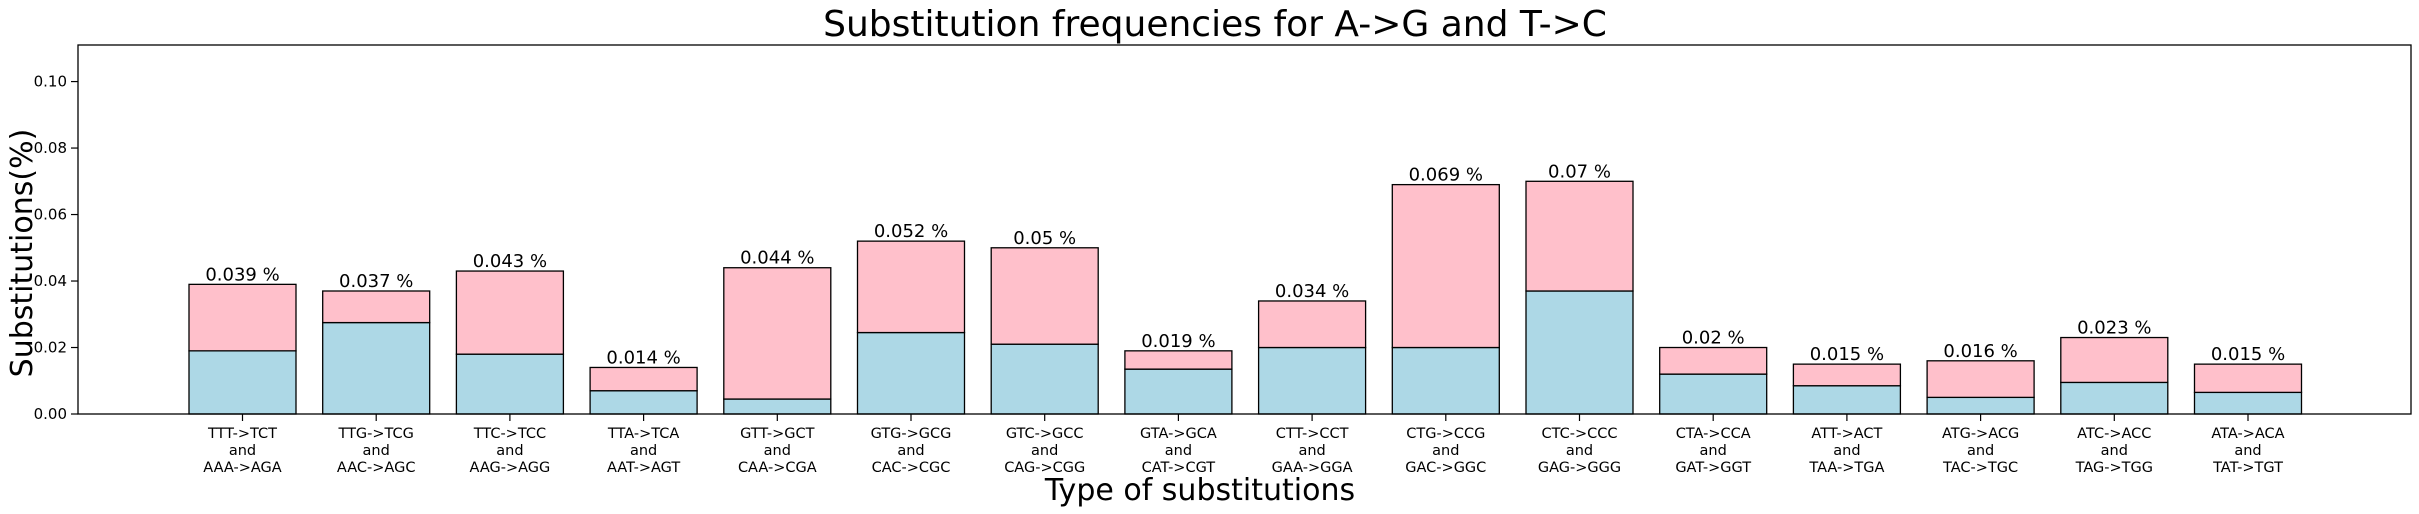  Describe the element at coordinates (22, 253) in the screenshot. I see `y-axis-label: Substitutions(%)` at that location.